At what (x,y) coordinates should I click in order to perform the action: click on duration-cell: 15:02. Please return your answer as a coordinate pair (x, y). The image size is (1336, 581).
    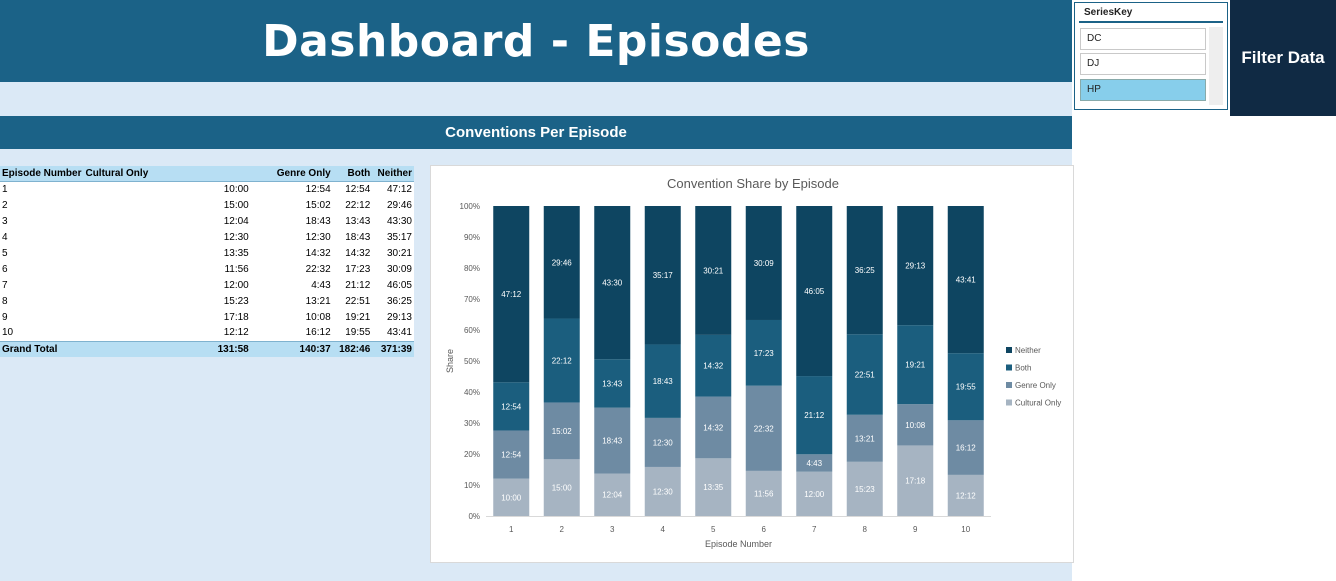
    Looking at the image, I should click on (291, 205).